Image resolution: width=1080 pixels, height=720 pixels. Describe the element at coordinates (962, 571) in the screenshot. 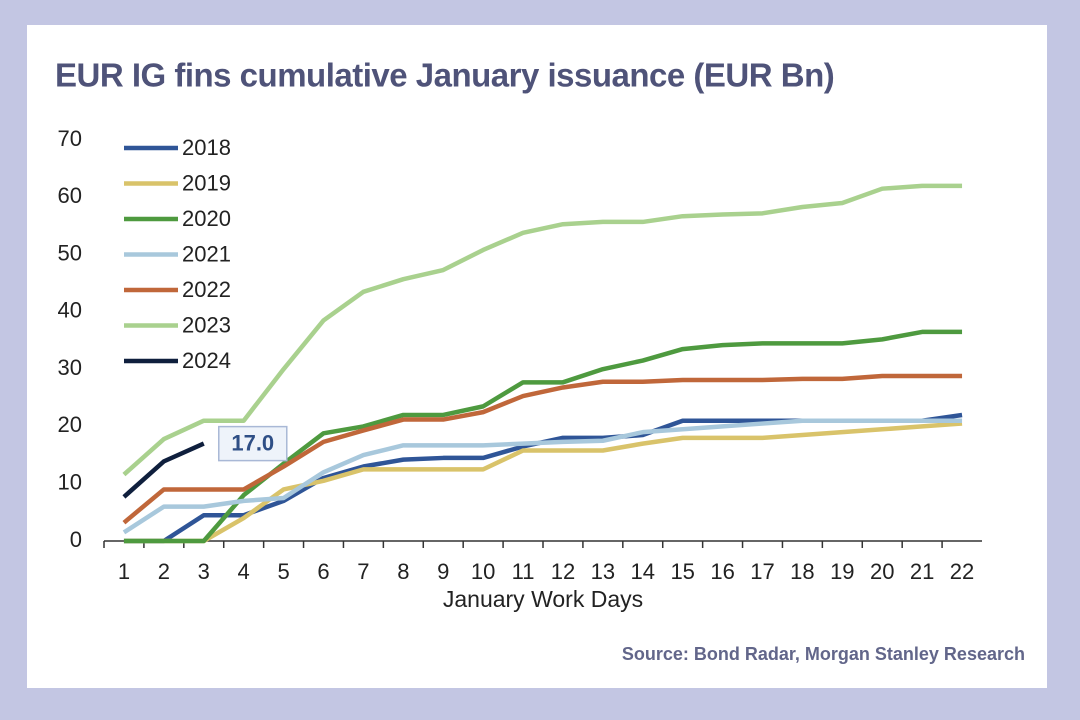

I see `x-tick-label: 22` at that location.